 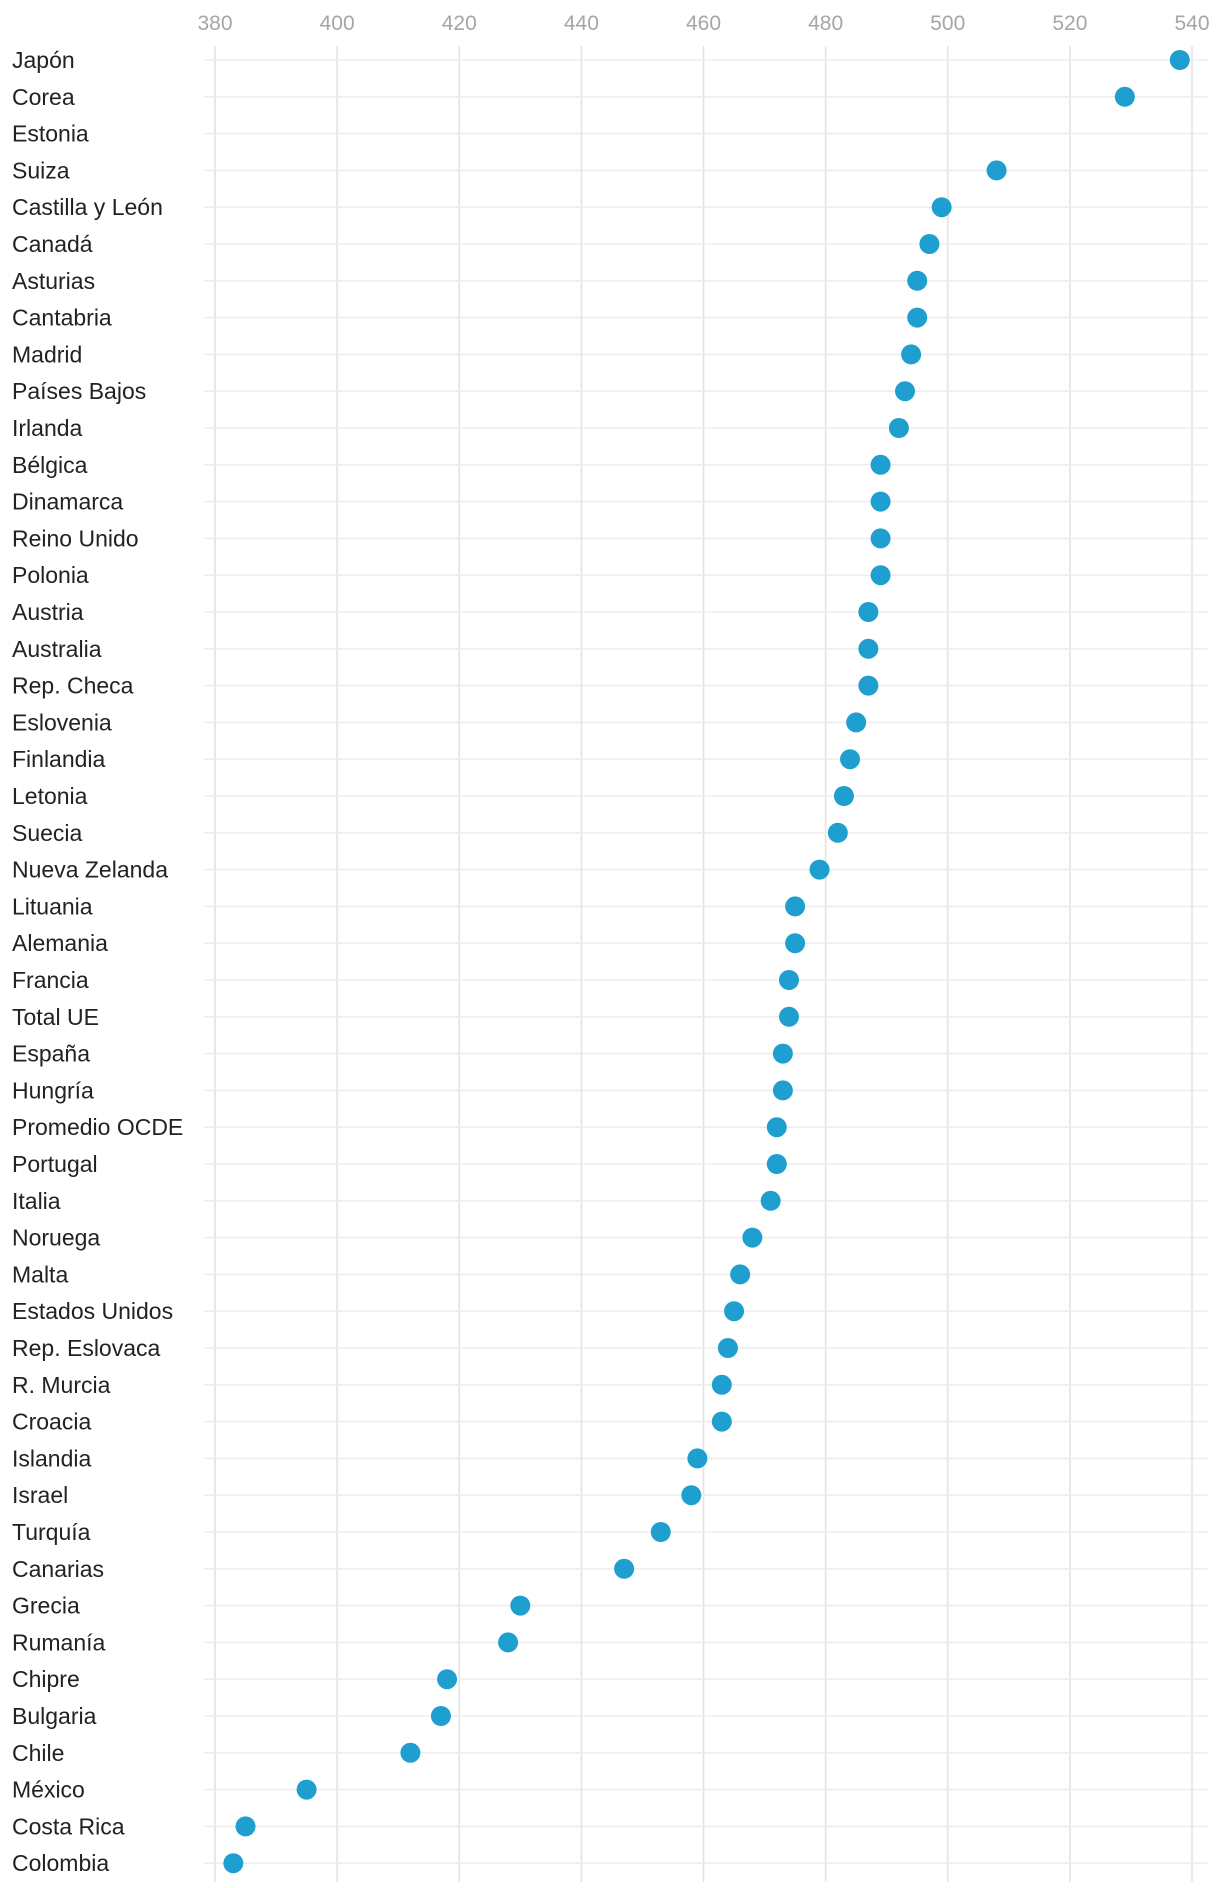 I want to click on category-label: Castilla y León, so click(x=87, y=207).